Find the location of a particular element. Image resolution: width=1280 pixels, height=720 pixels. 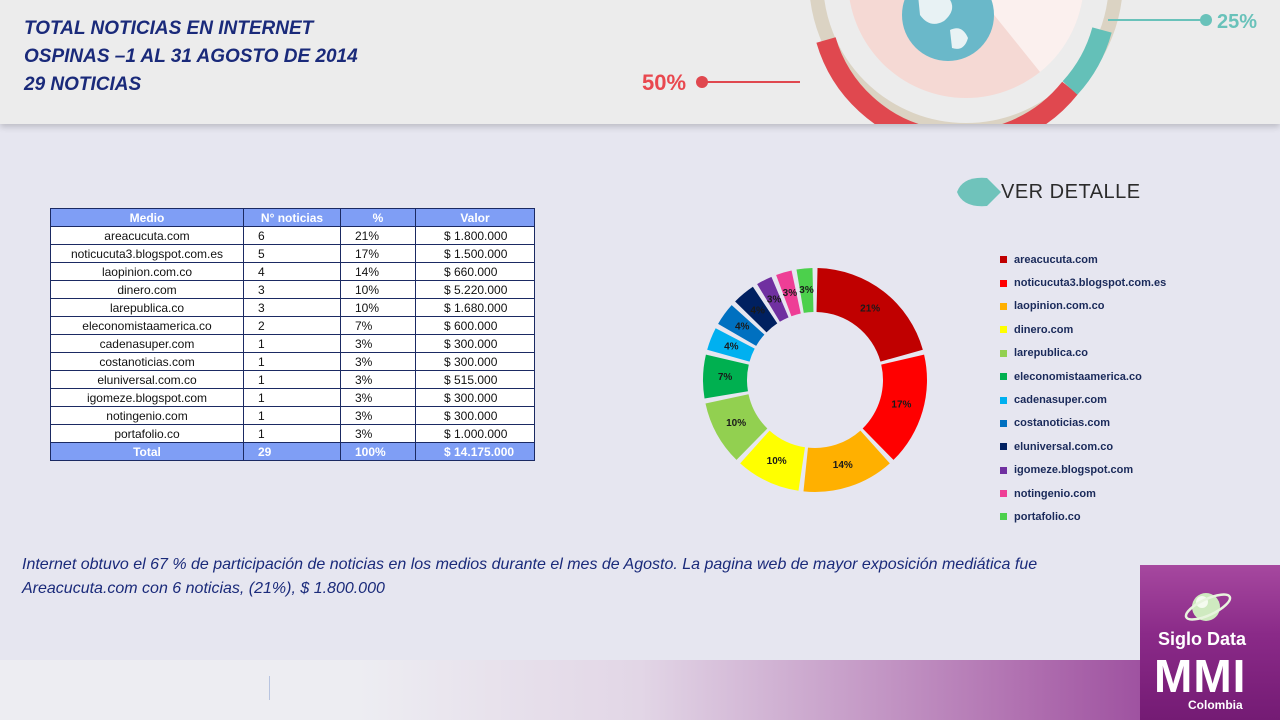

cell-medio: portafolio.co is located at coordinates (147, 433).